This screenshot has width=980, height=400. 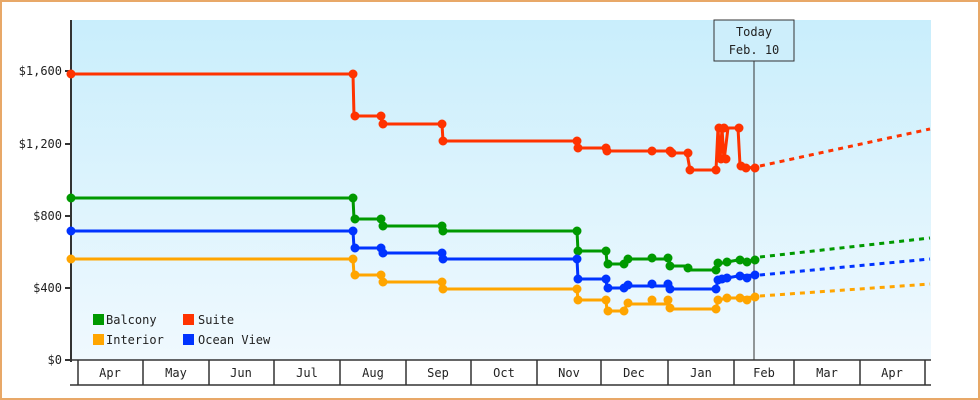 What do you see at coordinates (307, 373) in the screenshot?
I see `month-label: Jul` at bounding box center [307, 373].